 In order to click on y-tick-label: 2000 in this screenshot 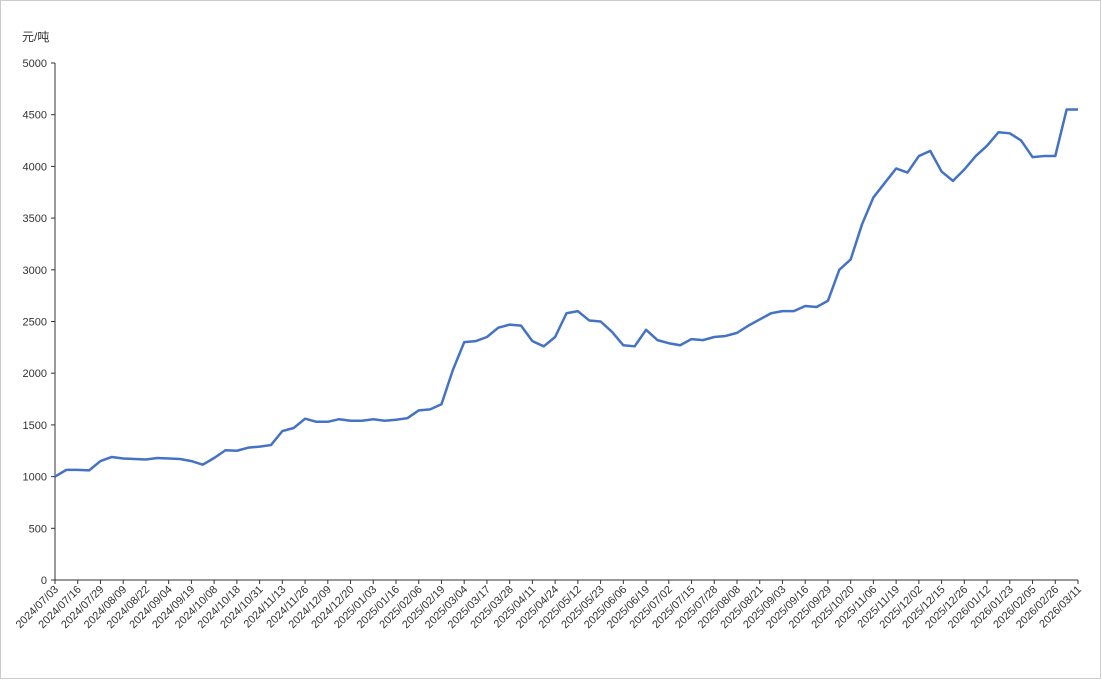, I will do `click(35, 374)`.